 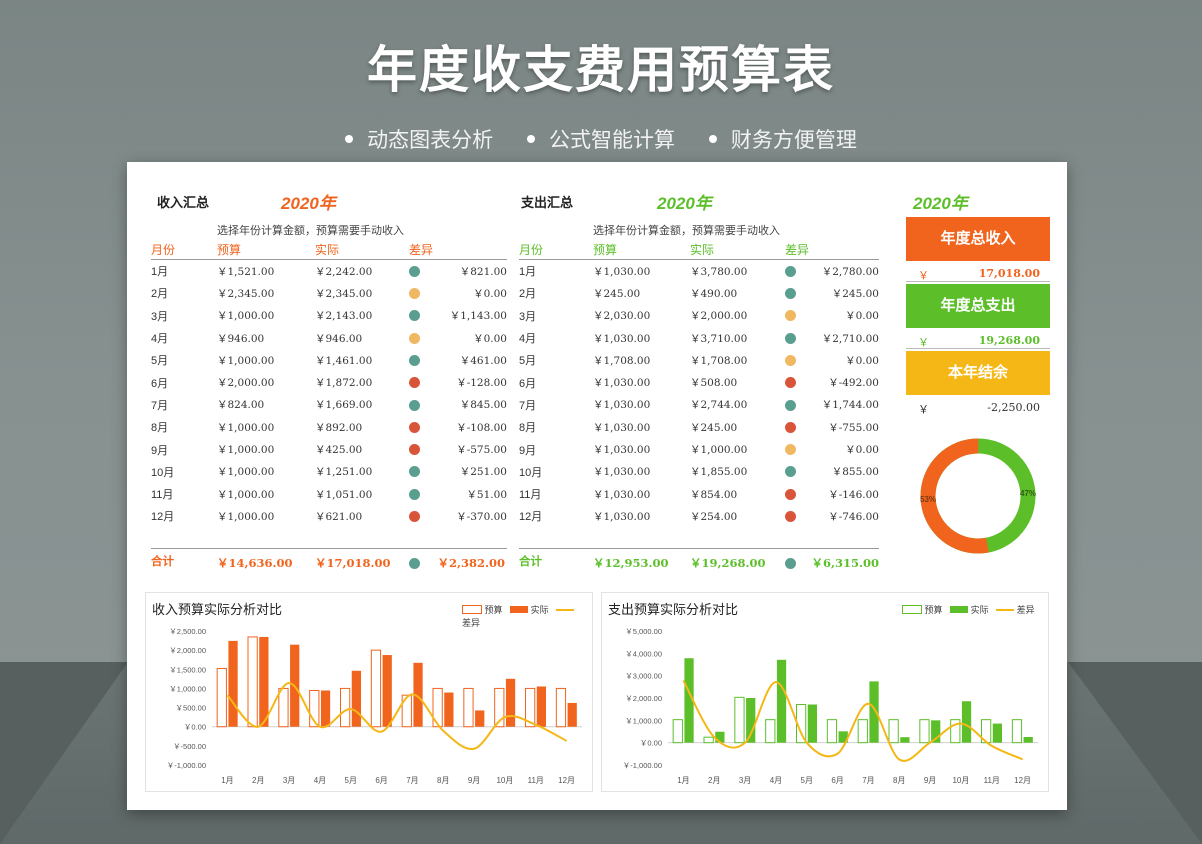 I want to click on month-cell: 1月, so click(x=528, y=272).